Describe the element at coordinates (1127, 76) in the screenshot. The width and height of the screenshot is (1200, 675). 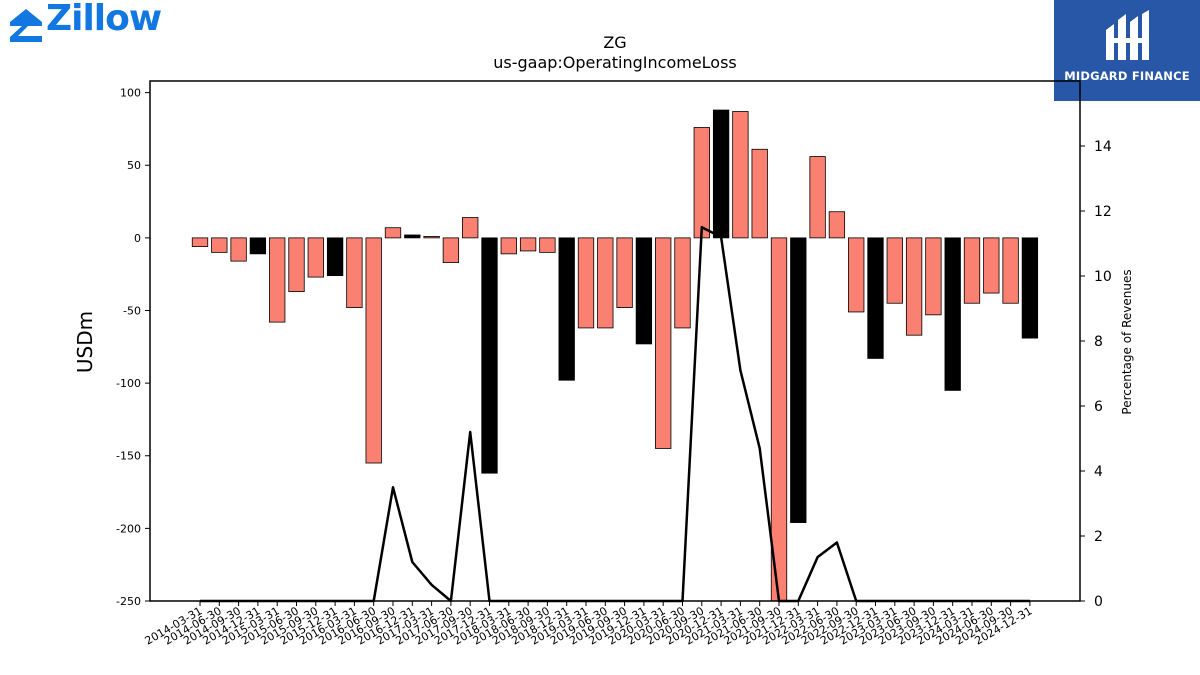
I see `midgard-logo-text: MIDGARD FINANCE` at that location.